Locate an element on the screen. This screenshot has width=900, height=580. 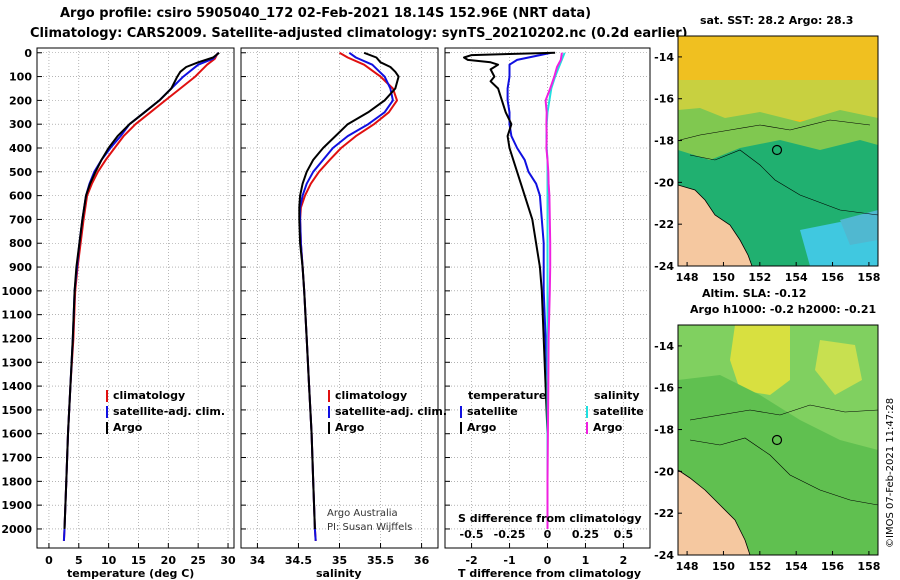
difference-x-label: T difference from climatology is located at coordinates (549, 573).